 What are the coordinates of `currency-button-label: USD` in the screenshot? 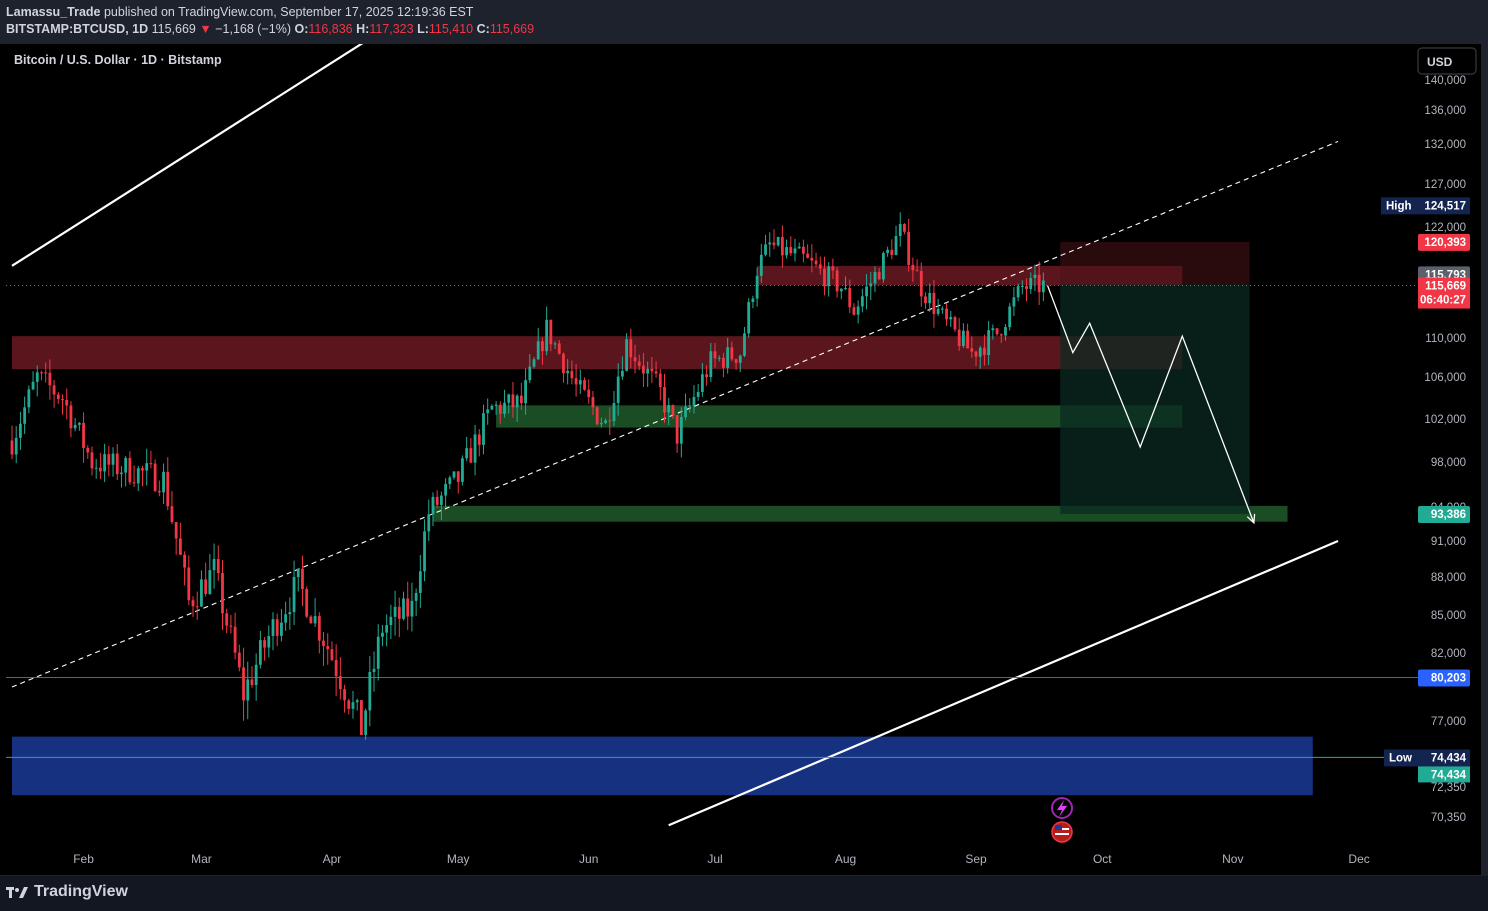 It's located at (1440, 62).